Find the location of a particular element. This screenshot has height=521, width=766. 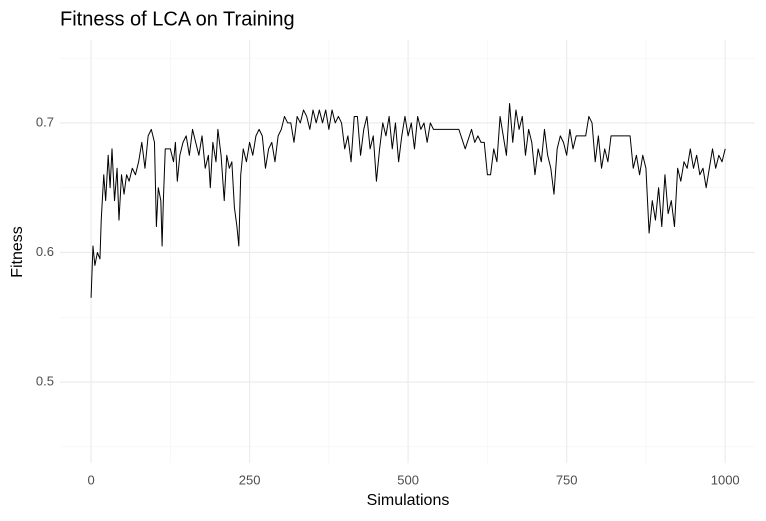

x-axis-label: Simulations is located at coordinates (408, 500).